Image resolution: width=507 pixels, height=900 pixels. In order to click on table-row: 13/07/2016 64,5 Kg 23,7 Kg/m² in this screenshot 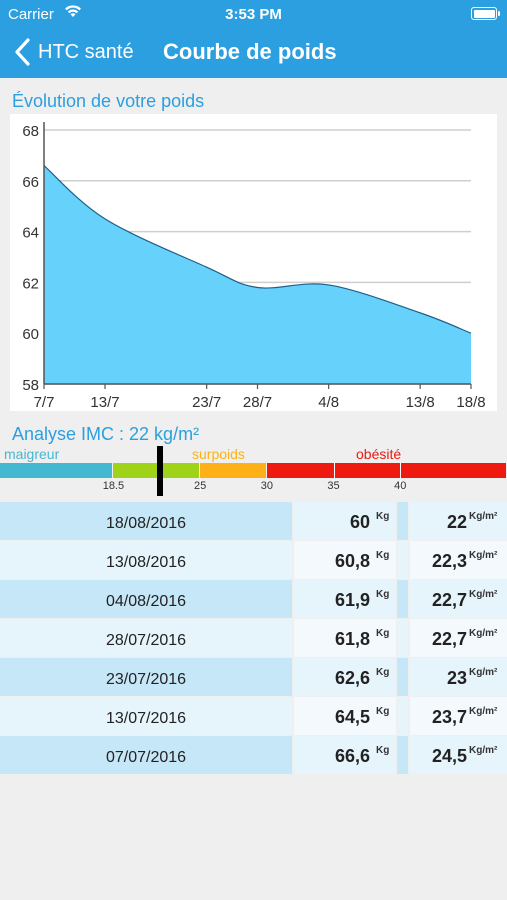, I will do `click(253, 716)`.